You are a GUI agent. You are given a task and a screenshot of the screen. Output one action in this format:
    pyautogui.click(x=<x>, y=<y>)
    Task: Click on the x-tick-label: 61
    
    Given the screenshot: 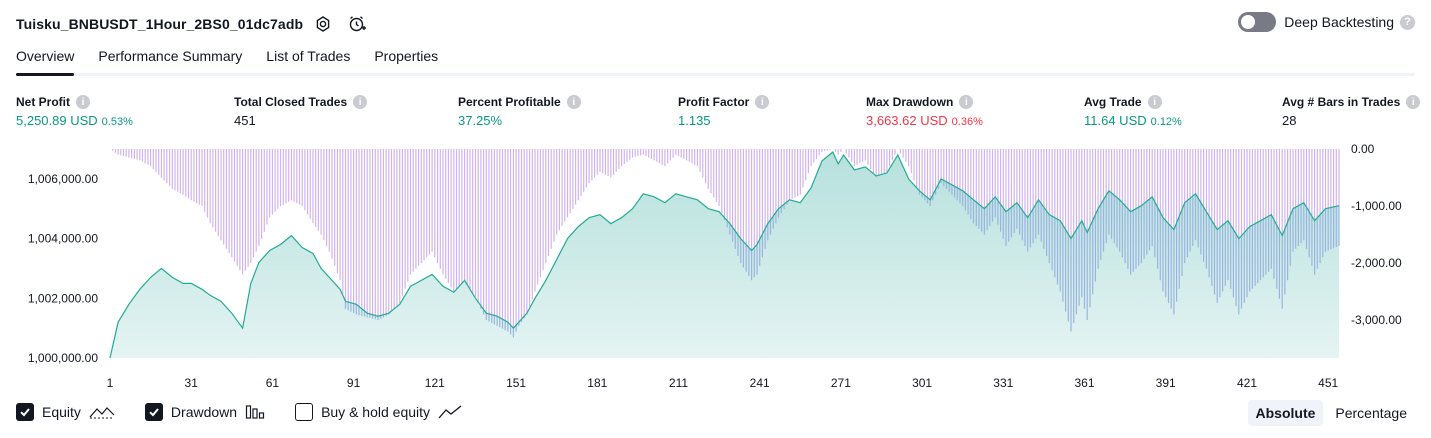 What is the action you would take?
    pyautogui.click(x=273, y=383)
    